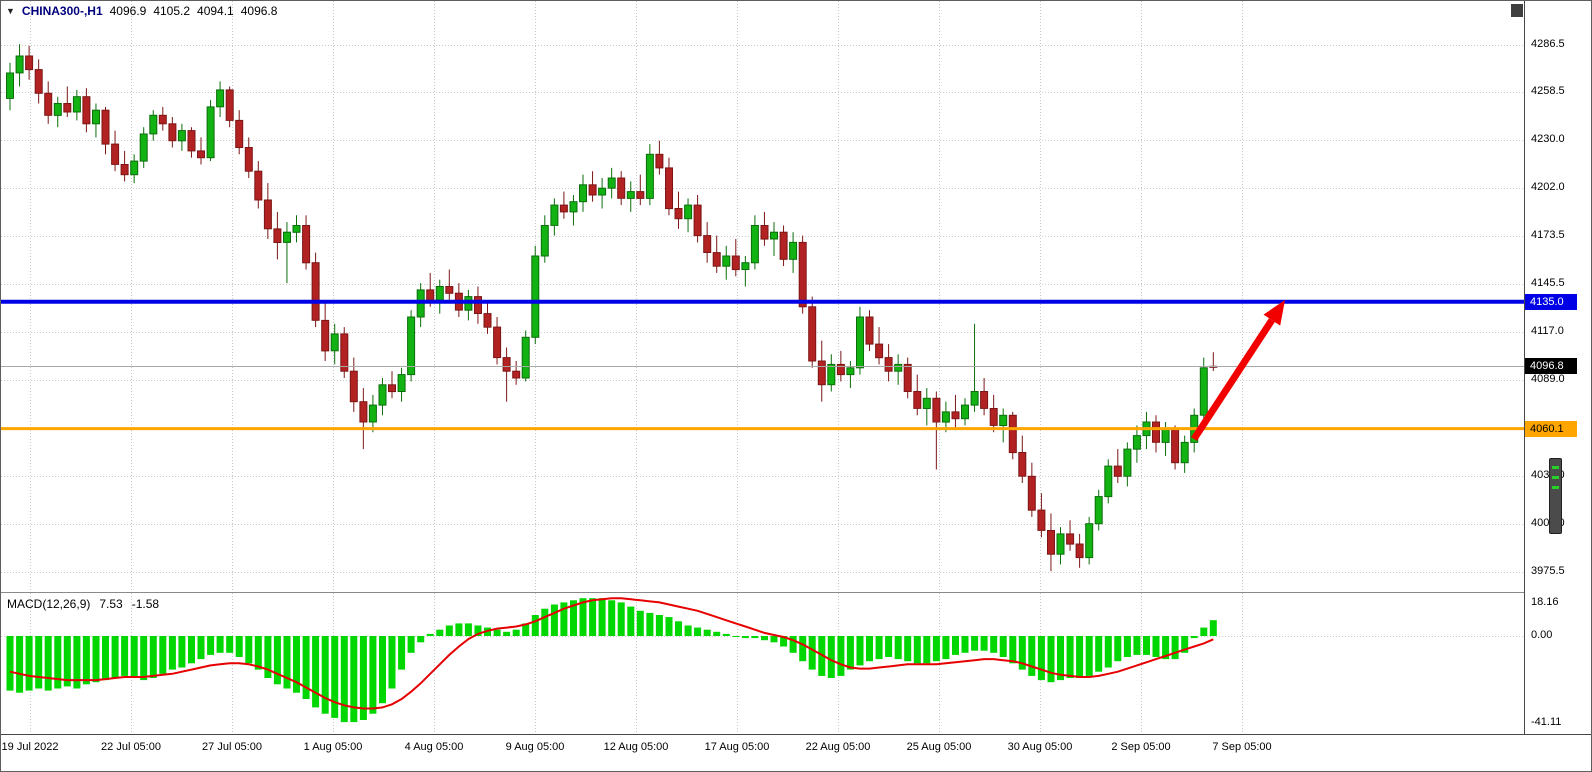 This screenshot has height=772, width=1592. Describe the element at coordinates (30, 747) in the screenshot. I see `time-axis-label: 19 Jul 2022` at that location.